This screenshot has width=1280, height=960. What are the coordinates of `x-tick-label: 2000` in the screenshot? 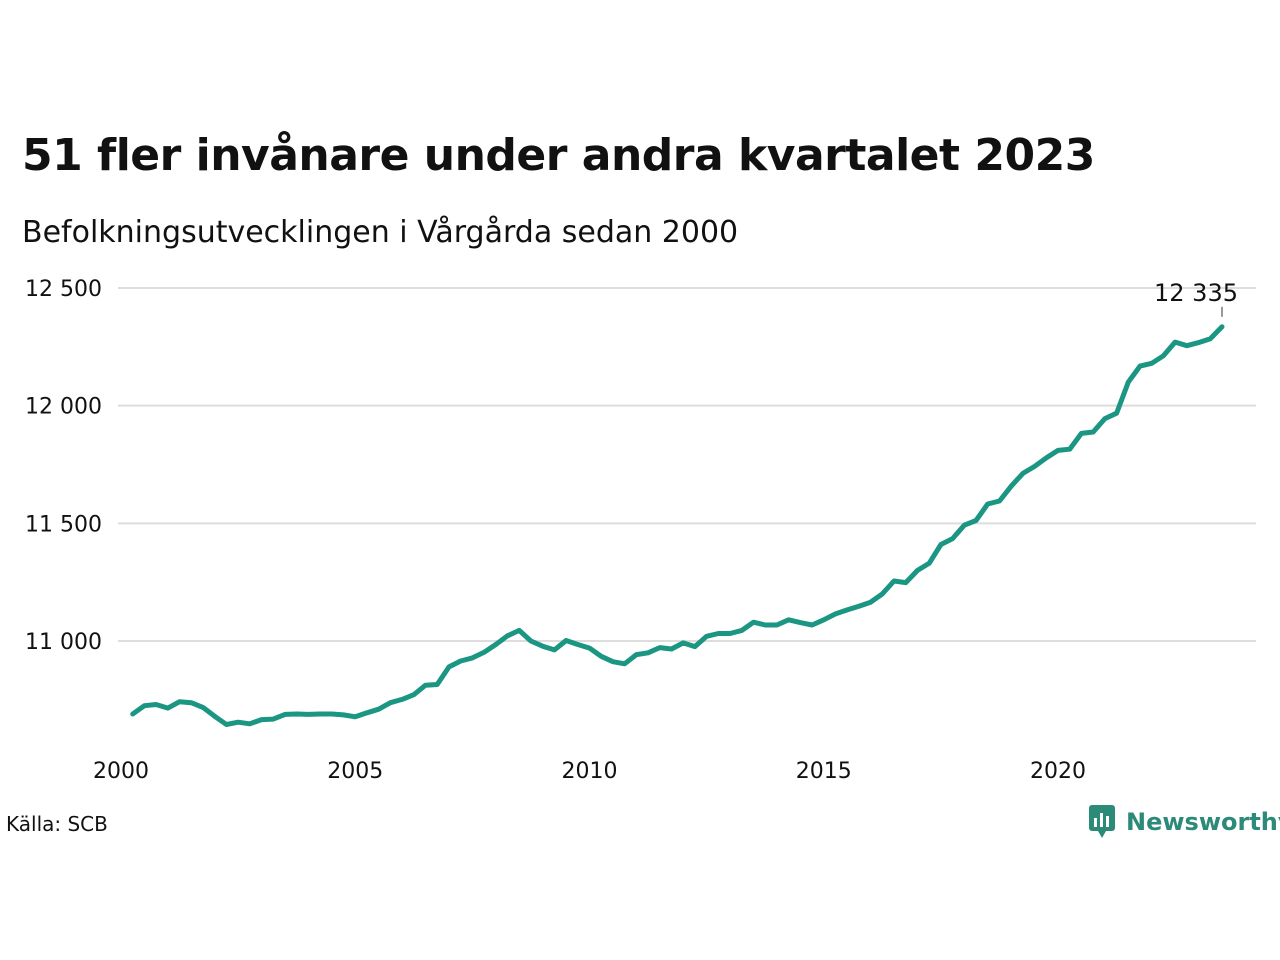 It's located at (121, 771).